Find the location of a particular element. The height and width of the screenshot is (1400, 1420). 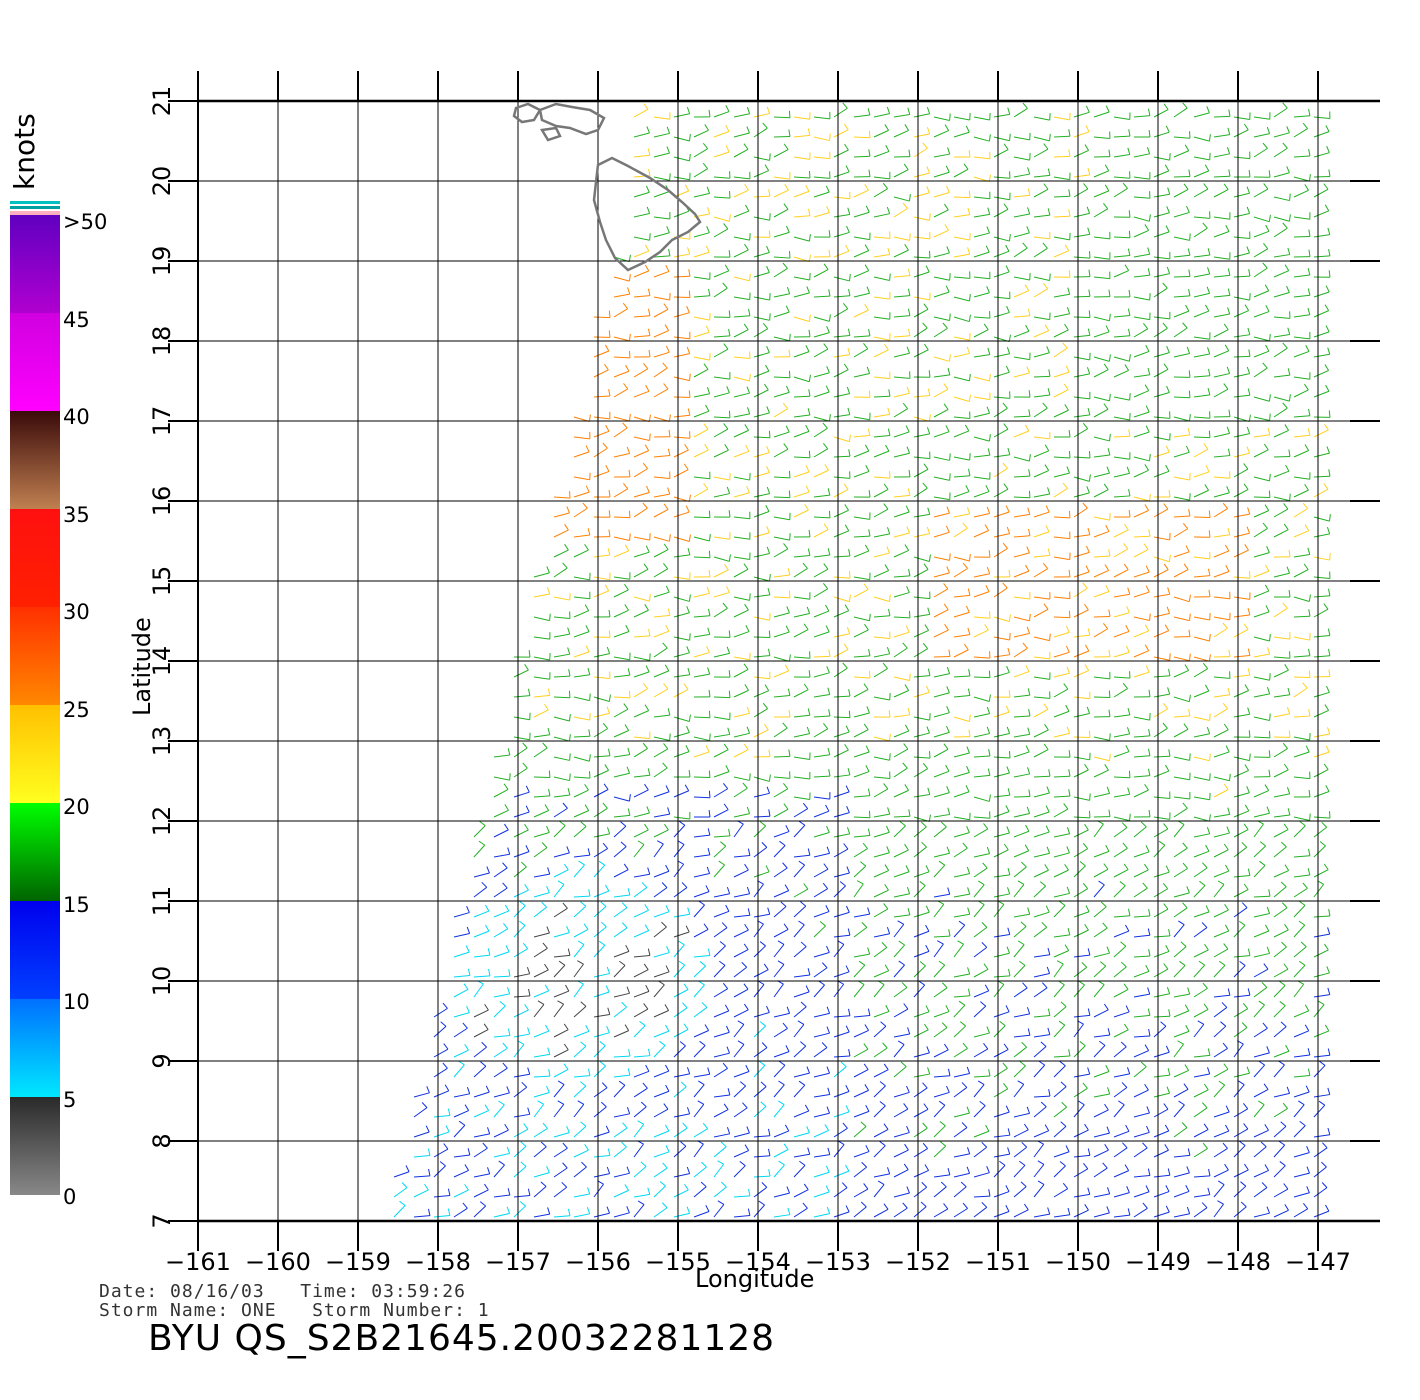

date-time-line: Date: 08/16/03 Time: 03:59:26 is located at coordinates (282, 1291).